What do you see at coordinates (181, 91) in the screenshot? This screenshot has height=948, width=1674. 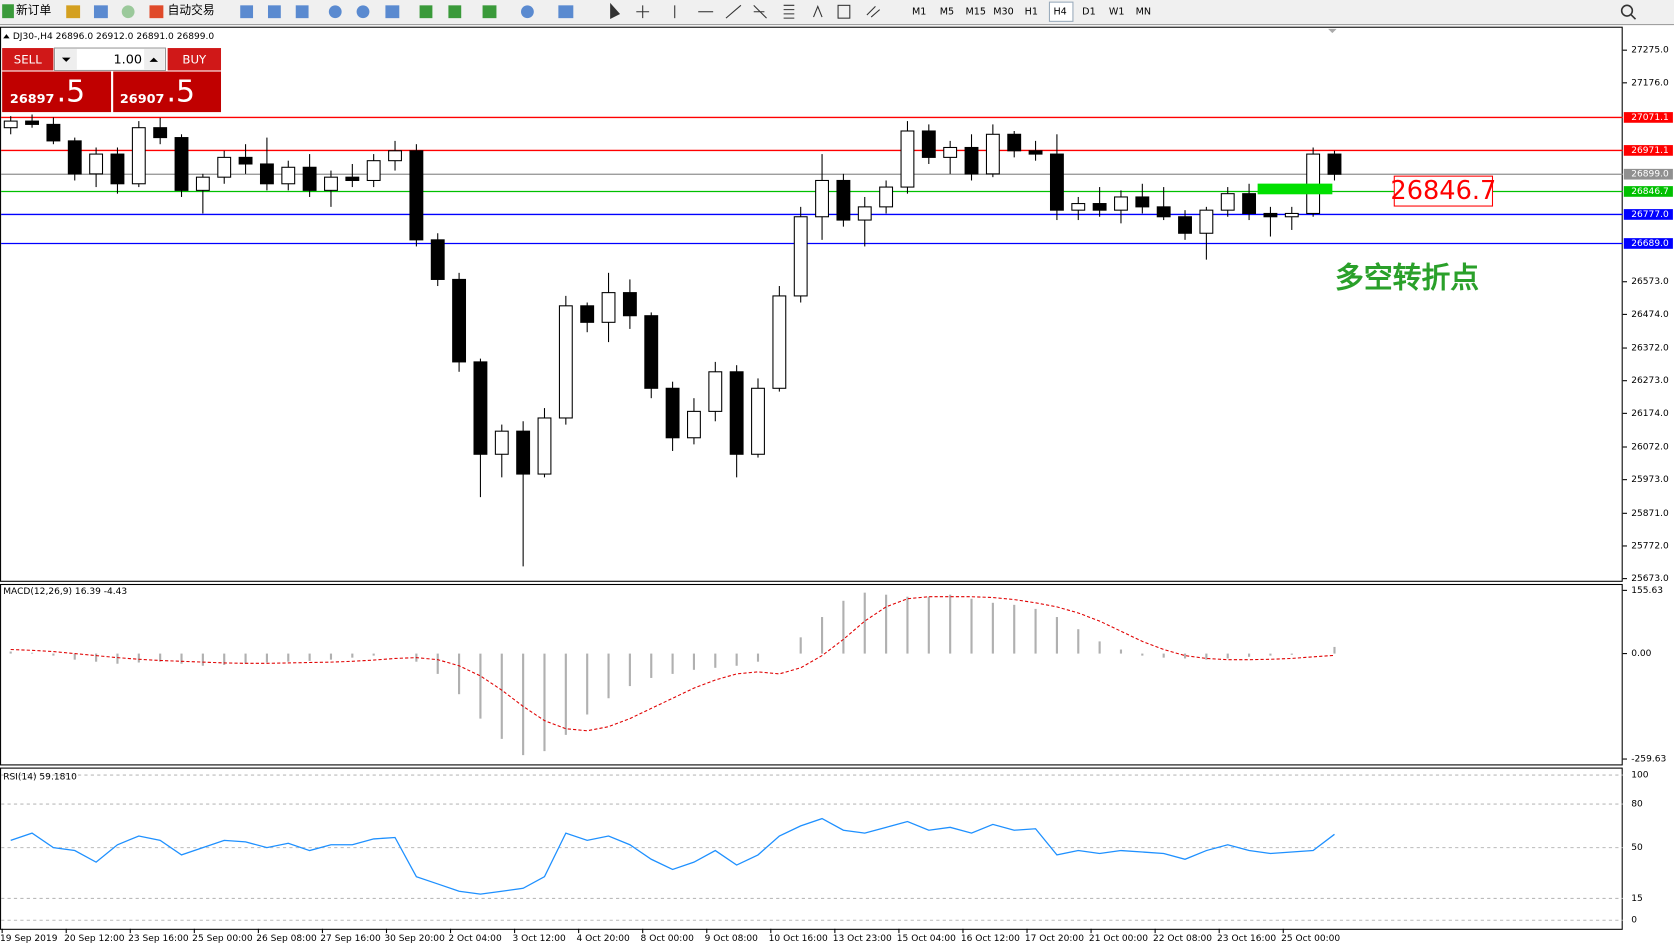 I see `buy-pips: .5` at bounding box center [181, 91].